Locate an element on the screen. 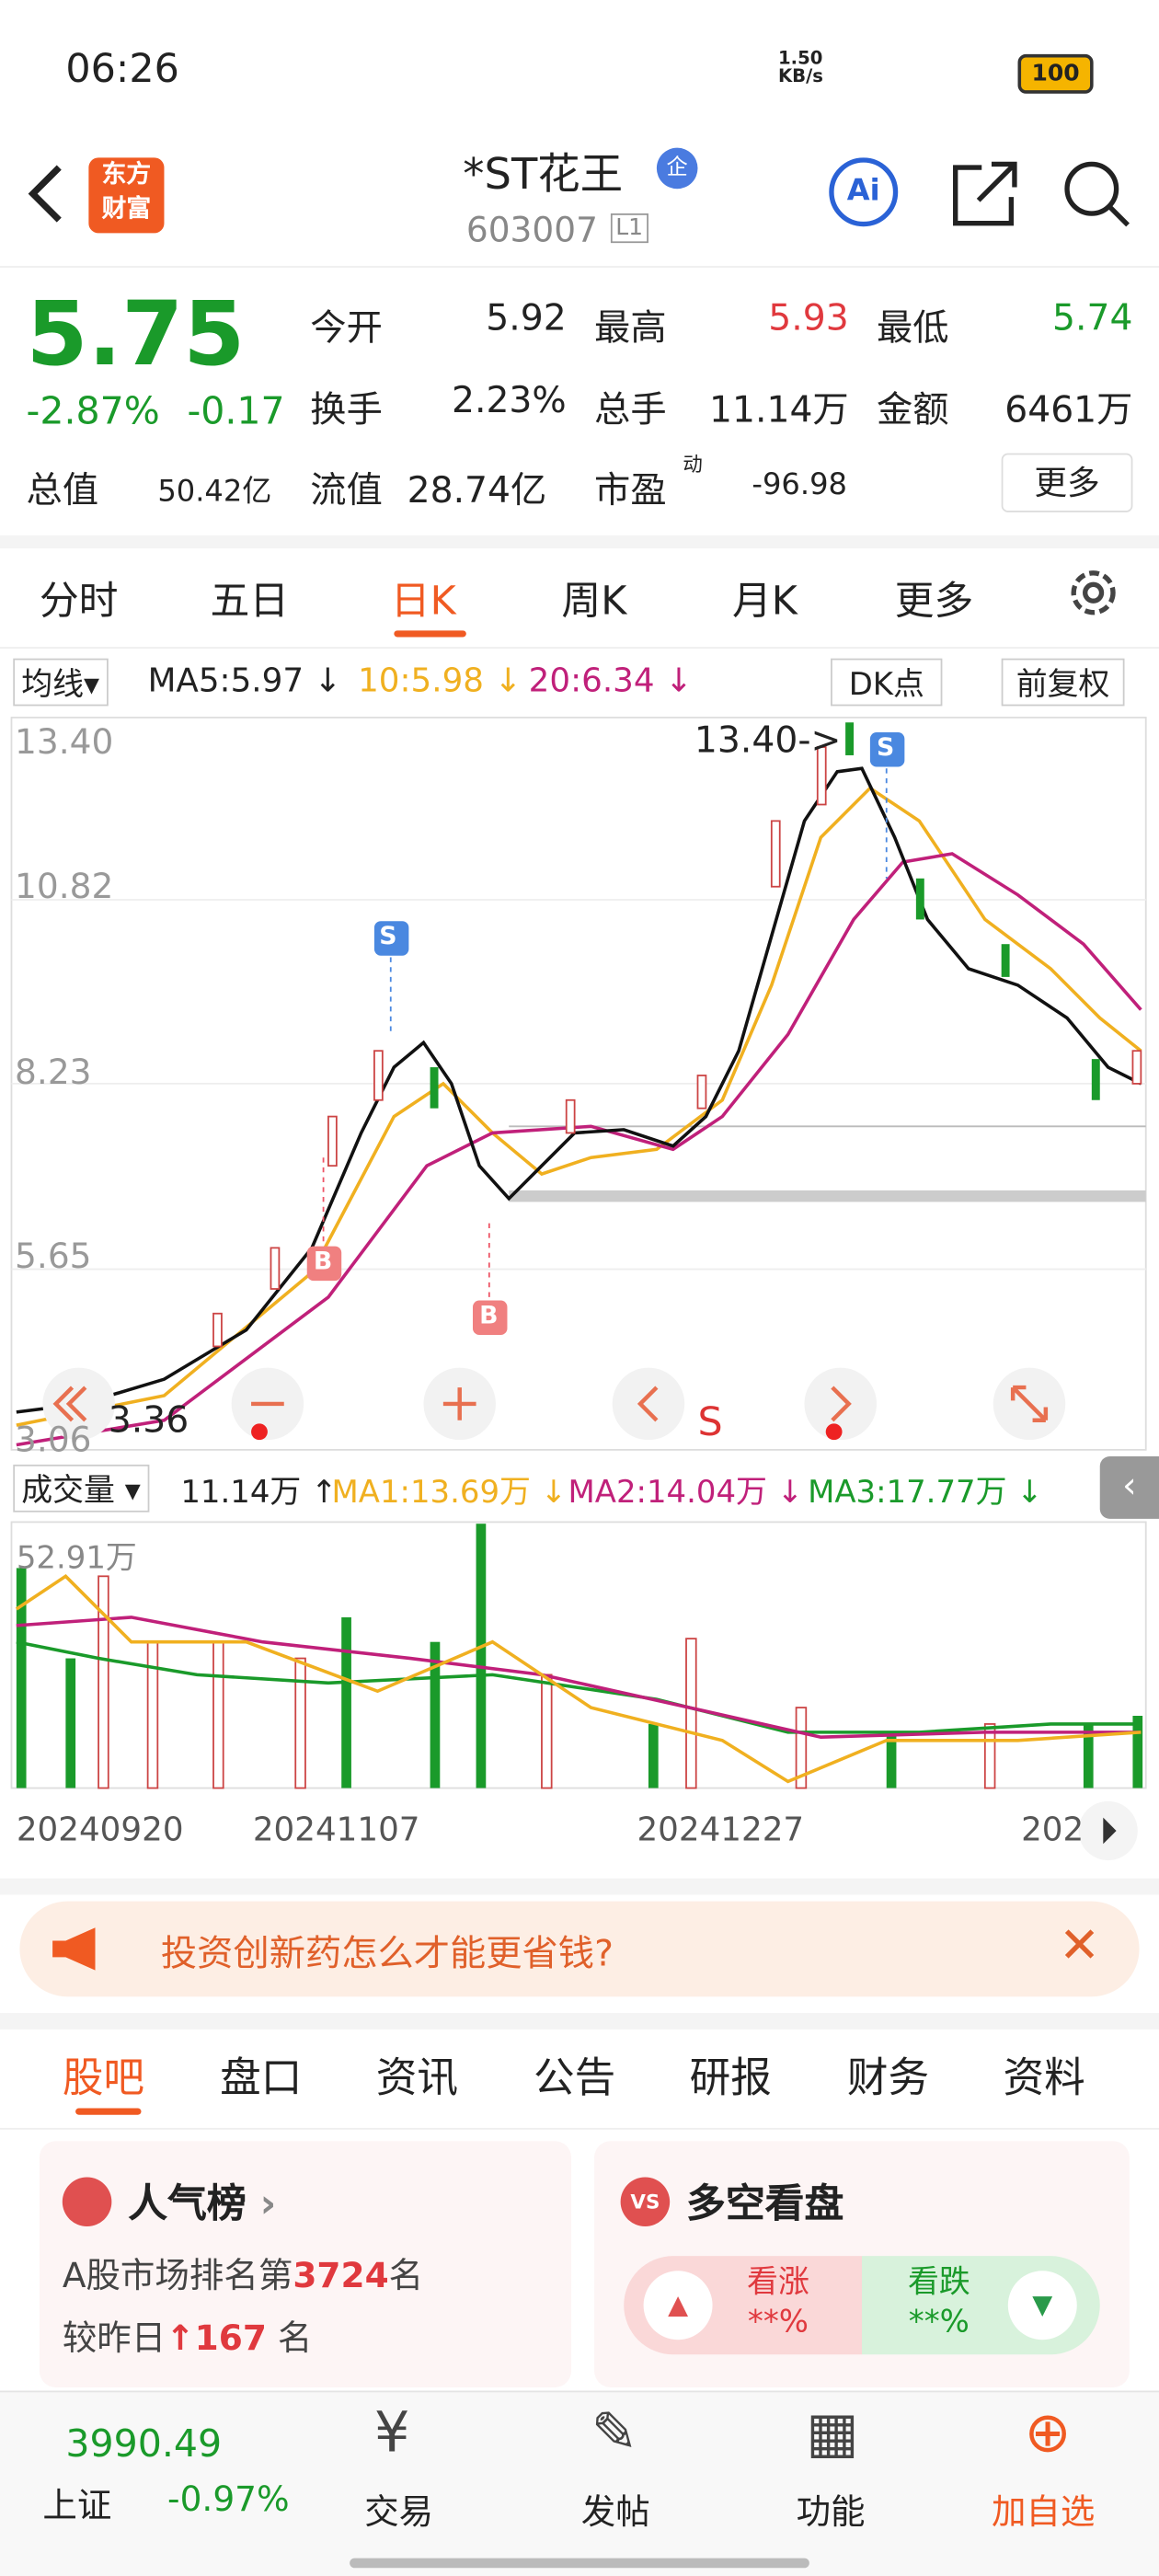  nav-icon: ✎ is located at coordinates (614, 2433).